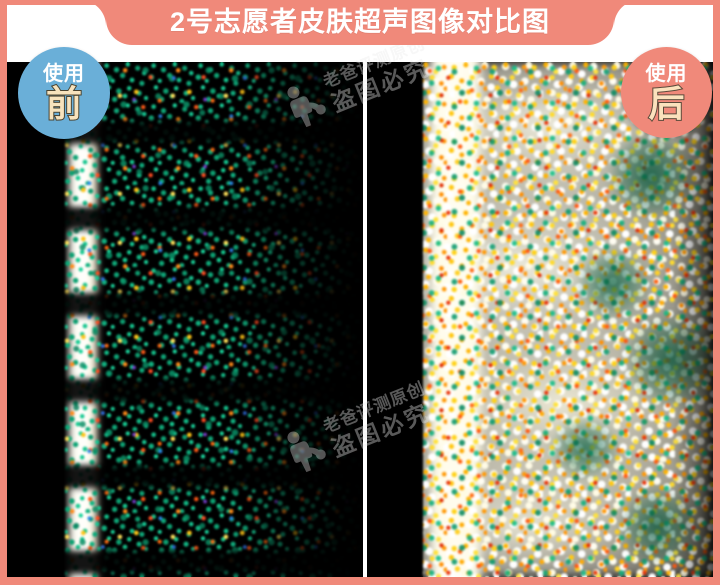 Image resolution: width=720 pixels, height=585 pixels. Describe the element at coordinates (666, 103) in the screenshot. I see `badge-after-big-label: 后` at that location.